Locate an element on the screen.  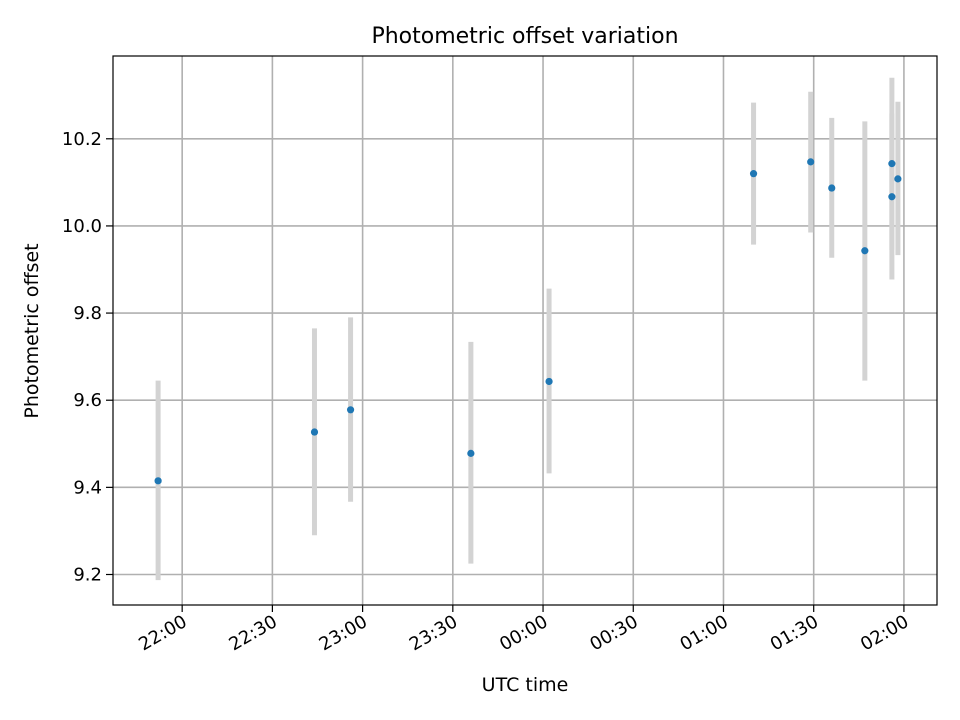
y-tick-label: 9.8 is located at coordinates (87, 313).